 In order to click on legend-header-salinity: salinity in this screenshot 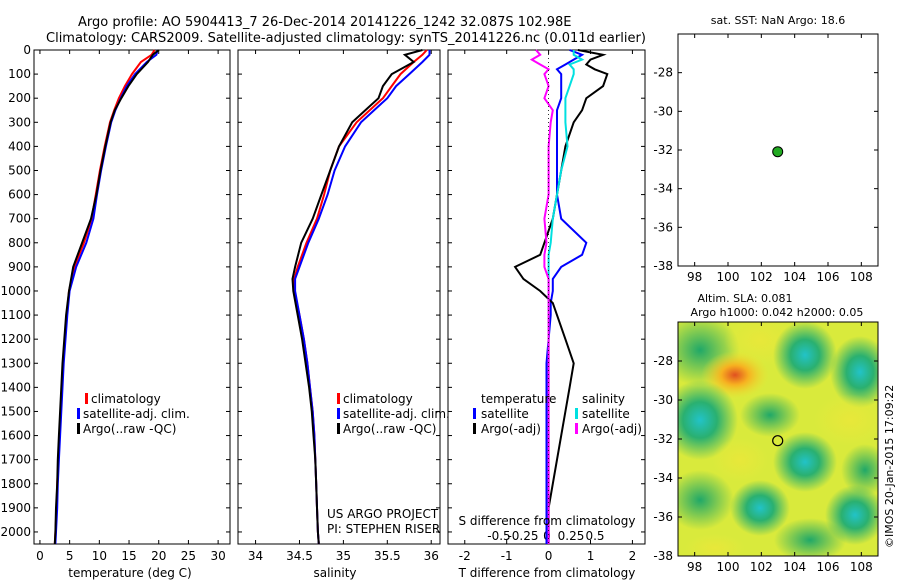, I will do `click(603, 399)`.